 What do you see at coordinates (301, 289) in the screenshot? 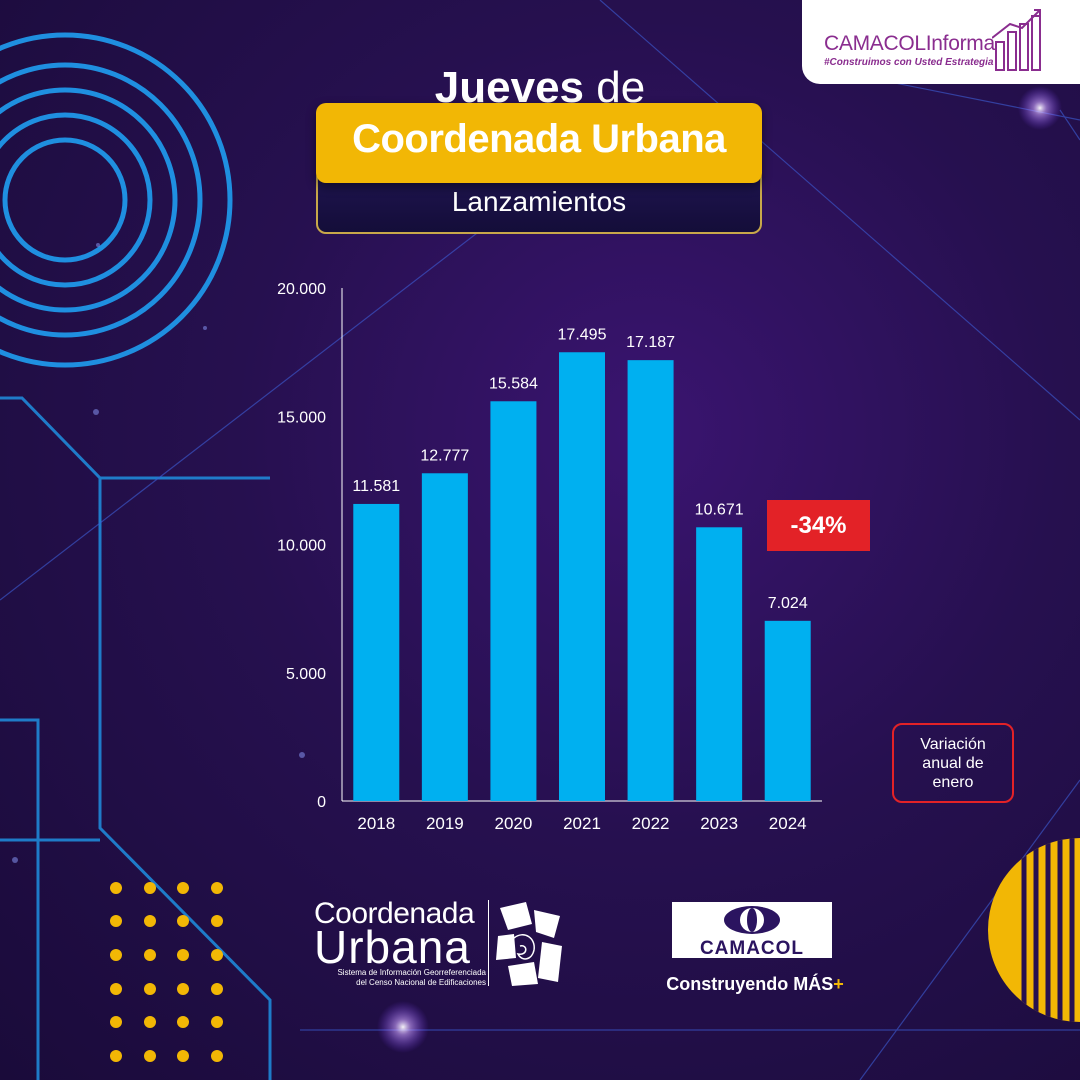
I see `y-tick-label: 20.000` at bounding box center [301, 289].